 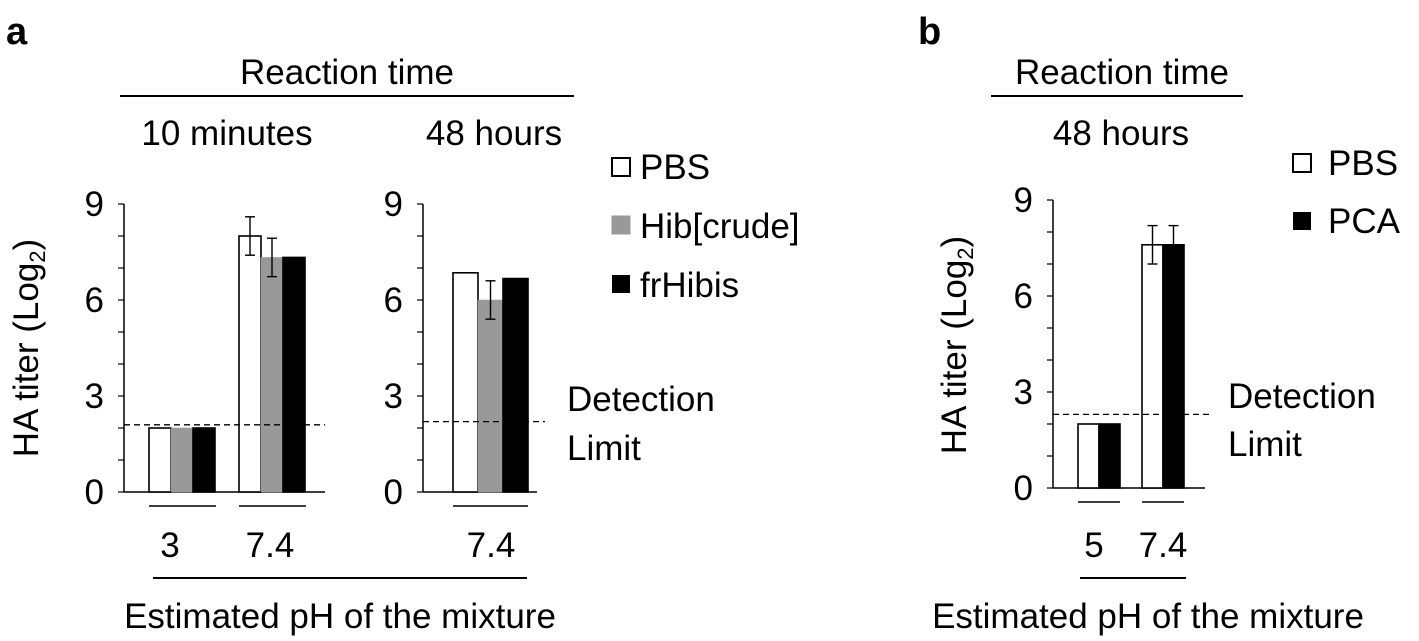 I want to click on legend-a-swatch-hib-crude, so click(x=621, y=225).